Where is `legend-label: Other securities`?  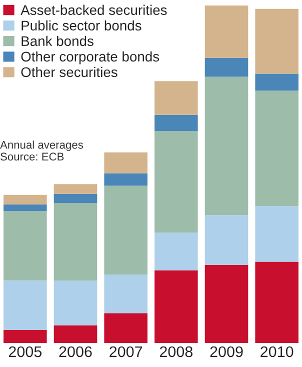
legend-label: Other securities is located at coordinates (69, 72).